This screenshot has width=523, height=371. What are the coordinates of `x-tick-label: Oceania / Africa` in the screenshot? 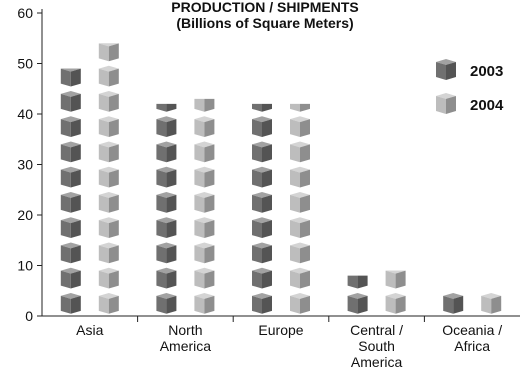 It's located at (472, 338).